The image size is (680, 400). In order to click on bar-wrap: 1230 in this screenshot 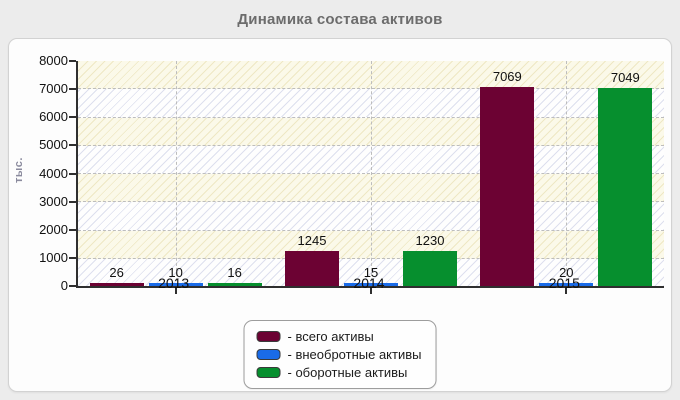, I will do `click(429, 173)`.